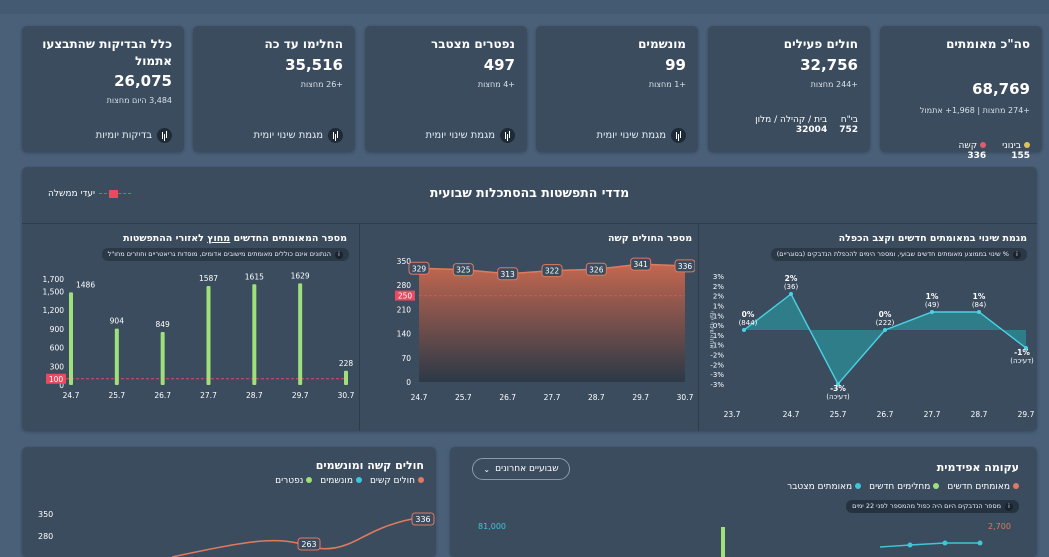  What do you see at coordinates (929, 545) in the screenshot?
I see `cumulative-line` at bounding box center [929, 545].